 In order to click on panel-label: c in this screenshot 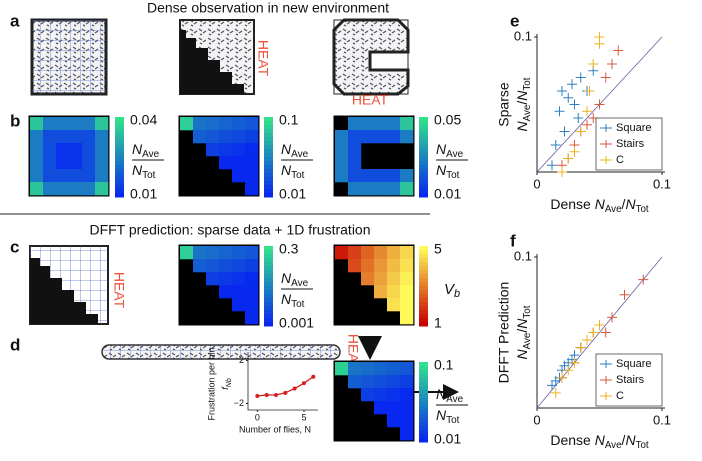, I will do `click(14, 246)`.